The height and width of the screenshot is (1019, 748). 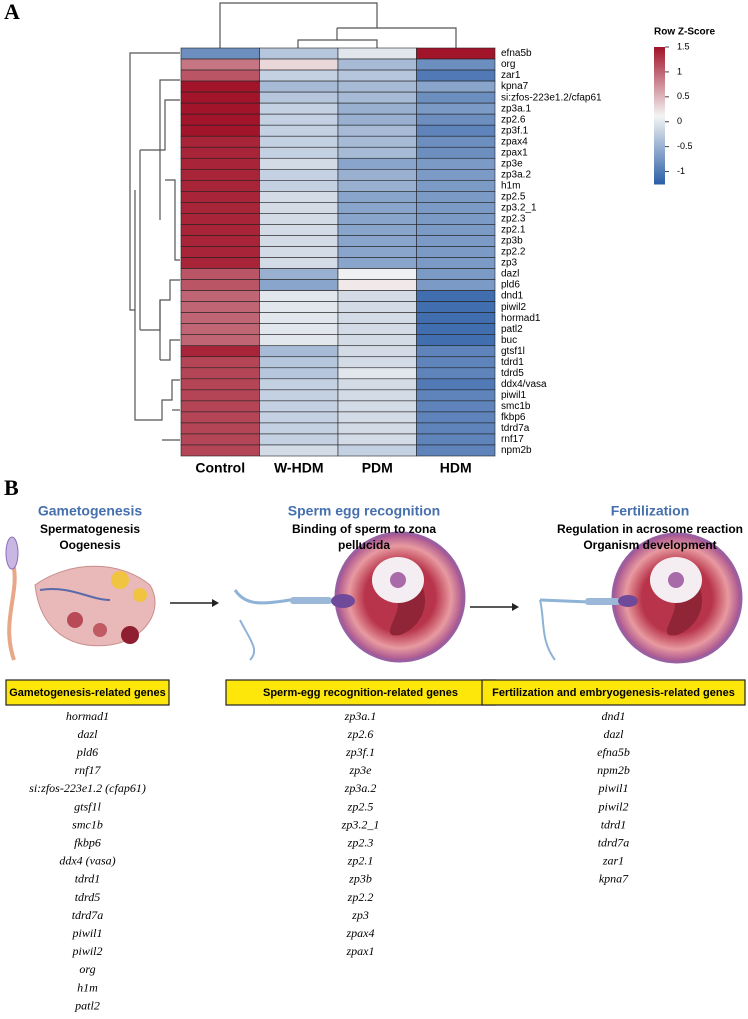 I want to click on row-label: zp3b, so click(x=512, y=241).